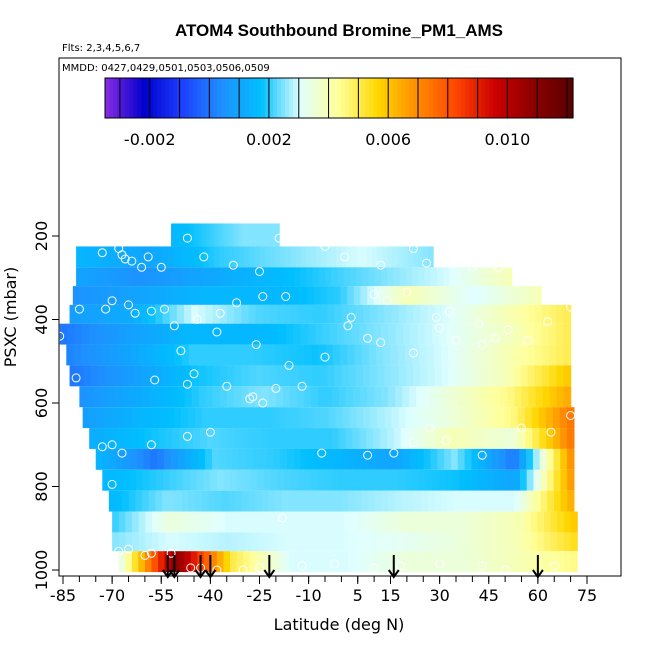 The image size is (650, 650). Describe the element at coordinates (269, 574) in the screenshot. I see `profile-arrow-head` at that location.